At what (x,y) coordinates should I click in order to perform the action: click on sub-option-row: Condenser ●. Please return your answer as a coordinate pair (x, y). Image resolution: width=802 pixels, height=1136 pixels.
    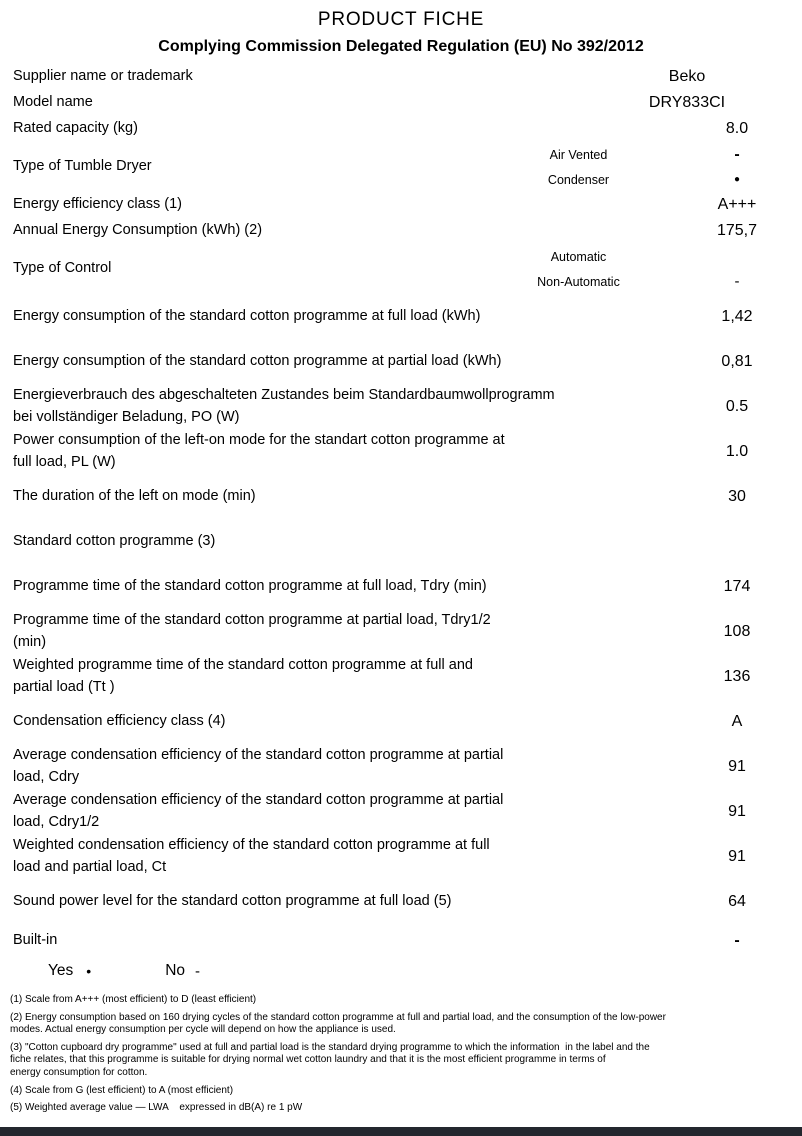
    Looking at the image, I should click on (649, 179).